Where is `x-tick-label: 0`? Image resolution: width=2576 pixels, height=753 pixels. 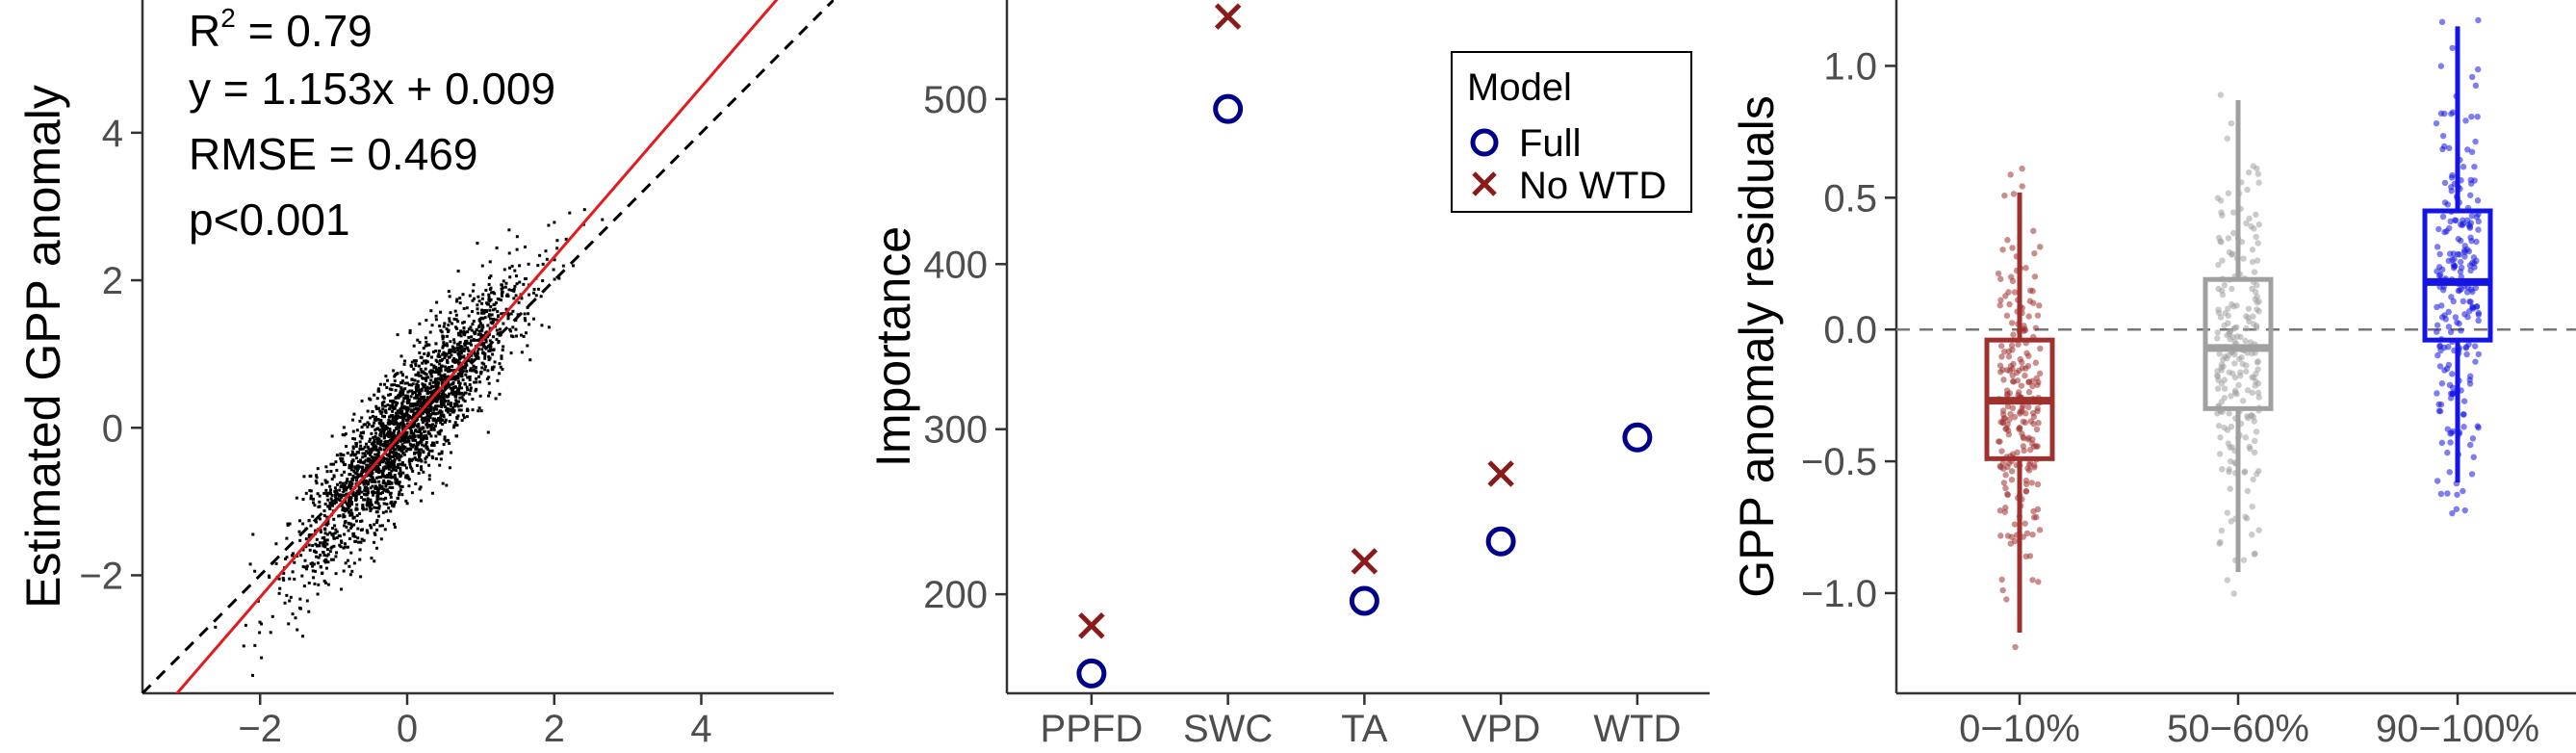 x-tick-label: 0 is located at coordinates (408, 729).